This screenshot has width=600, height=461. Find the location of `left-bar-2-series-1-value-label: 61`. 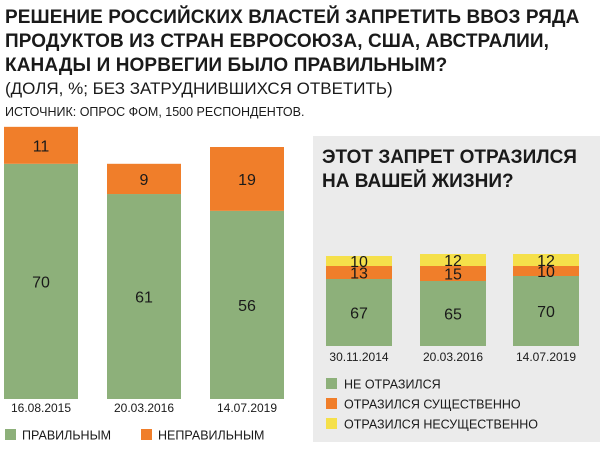

left-bar-2-series-1-value-label: 61 is located at coordinates (144, 298).